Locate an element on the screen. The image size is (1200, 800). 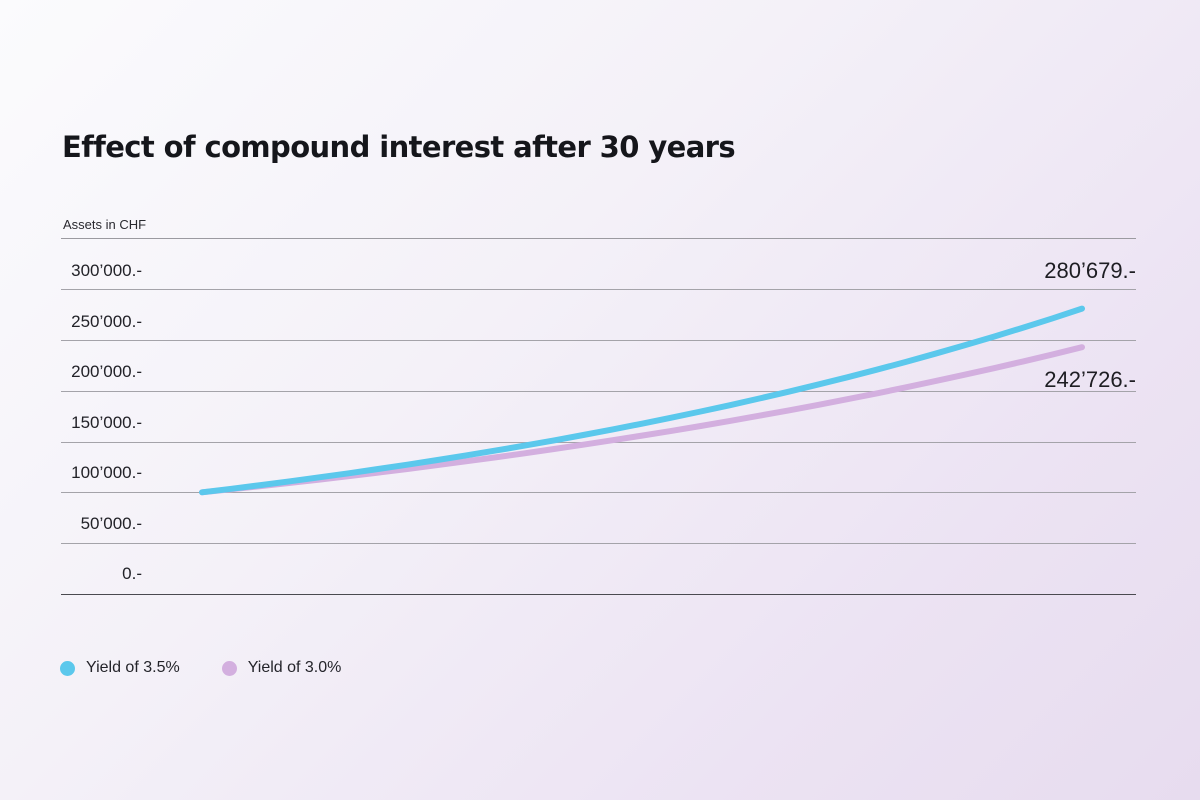
y-tick-300k: 300’000.- is located at coordinates (106, 270).